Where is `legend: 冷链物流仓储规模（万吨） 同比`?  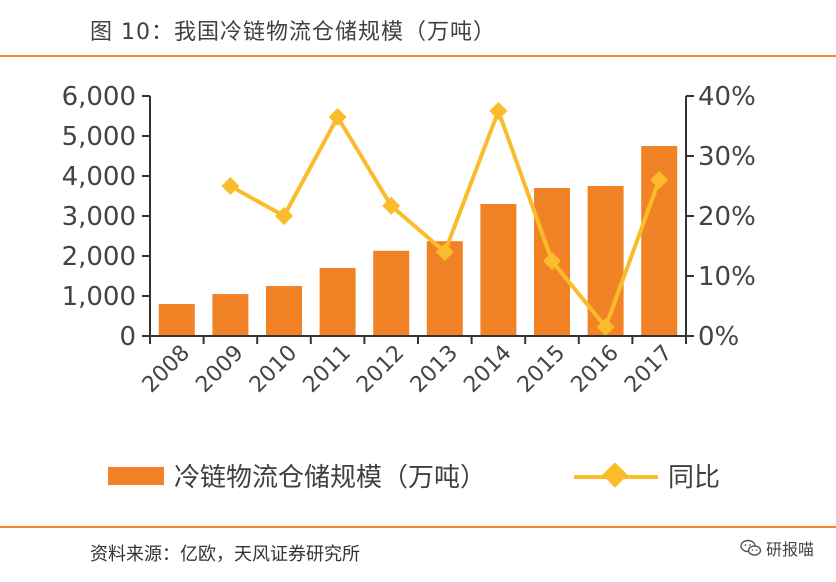
legend: 冷链物流仓储规模（万吨） 同比 is located at coordinates (418, 477).